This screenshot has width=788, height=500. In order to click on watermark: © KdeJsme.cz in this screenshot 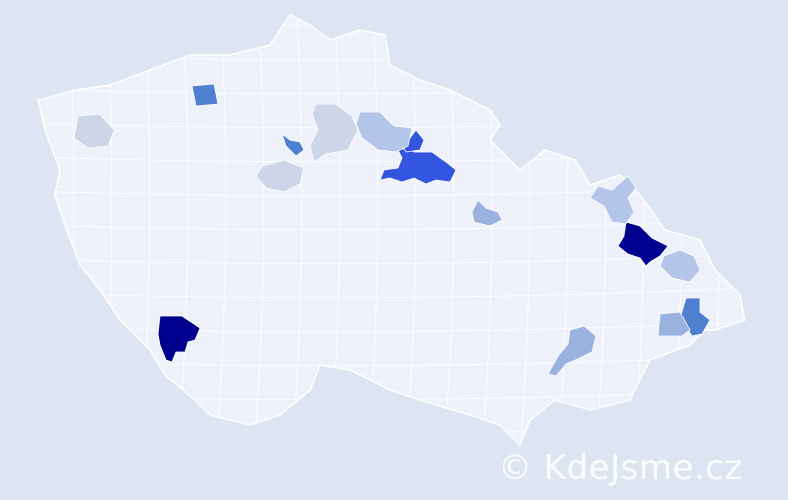, I will do `click(620, 468)`.